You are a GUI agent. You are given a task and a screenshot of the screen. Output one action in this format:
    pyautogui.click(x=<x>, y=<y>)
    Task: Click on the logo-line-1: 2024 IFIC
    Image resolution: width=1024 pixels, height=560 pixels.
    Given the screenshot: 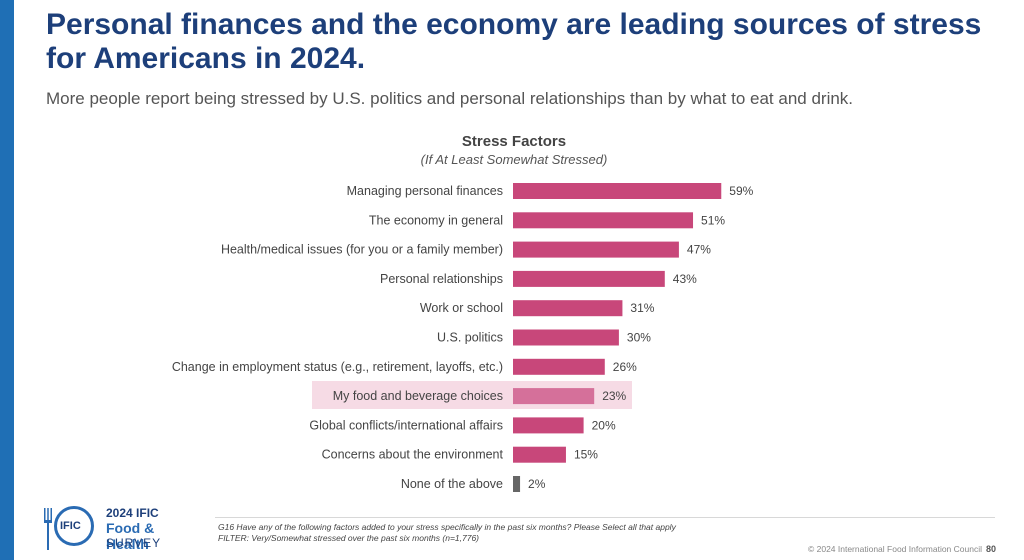 What is the action you would take?
    pyautogui.click(x=132, y=513)
    